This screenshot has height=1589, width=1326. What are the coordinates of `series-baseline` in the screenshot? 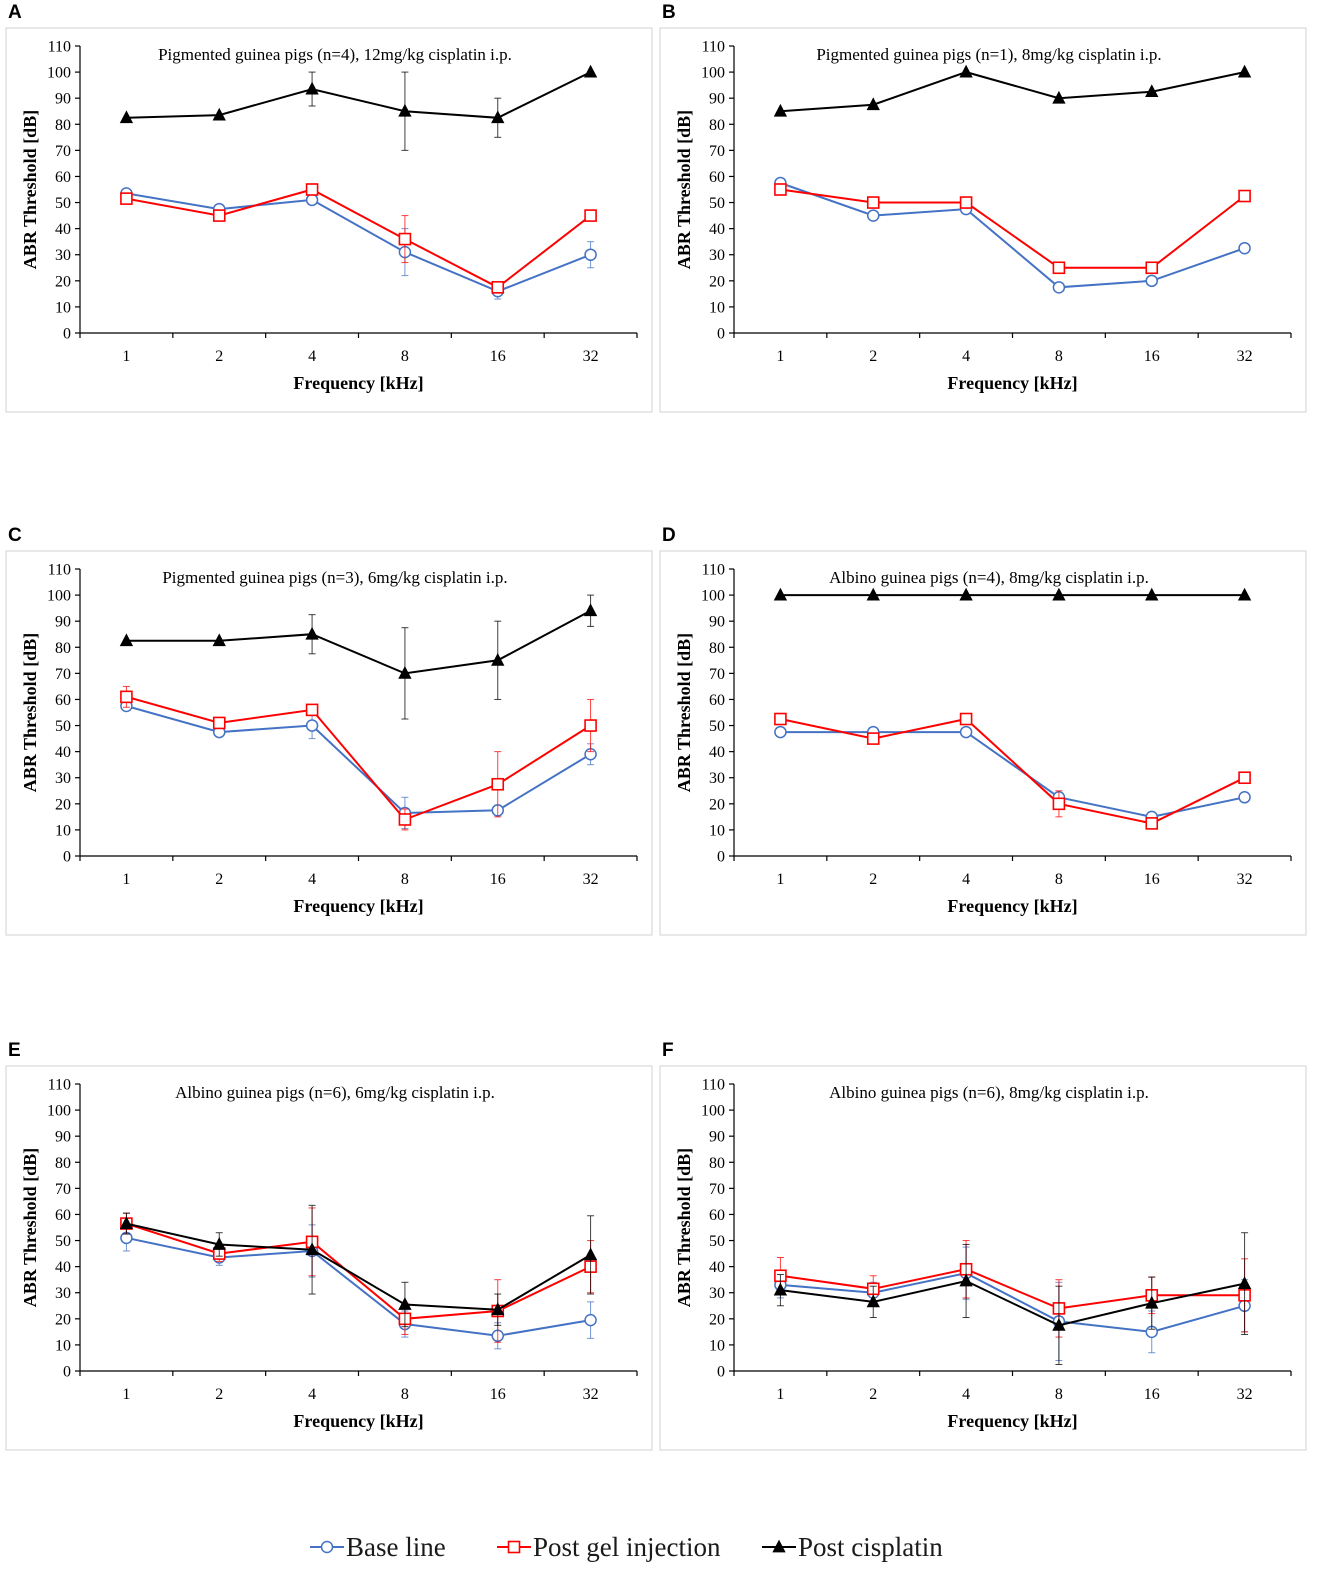 It's located at (1012, 774).